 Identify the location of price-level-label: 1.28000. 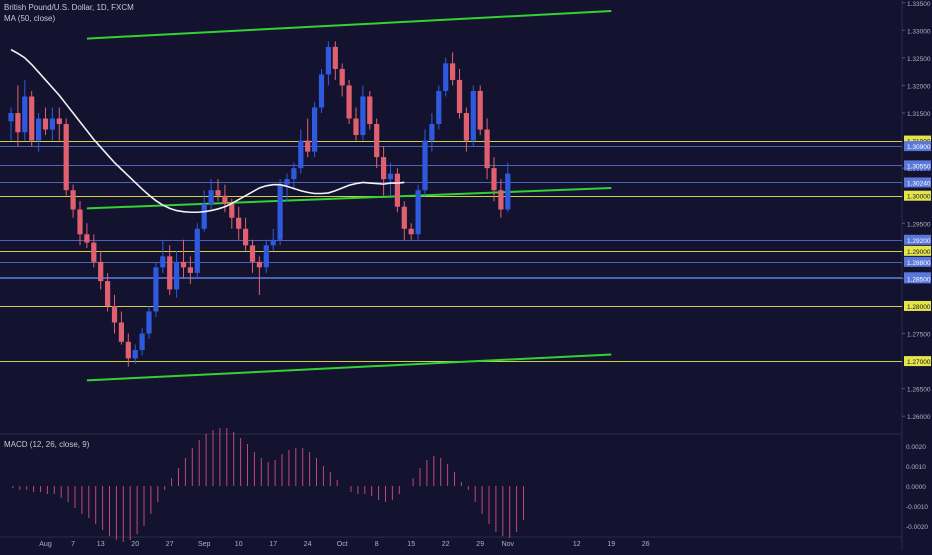
(919, 307).